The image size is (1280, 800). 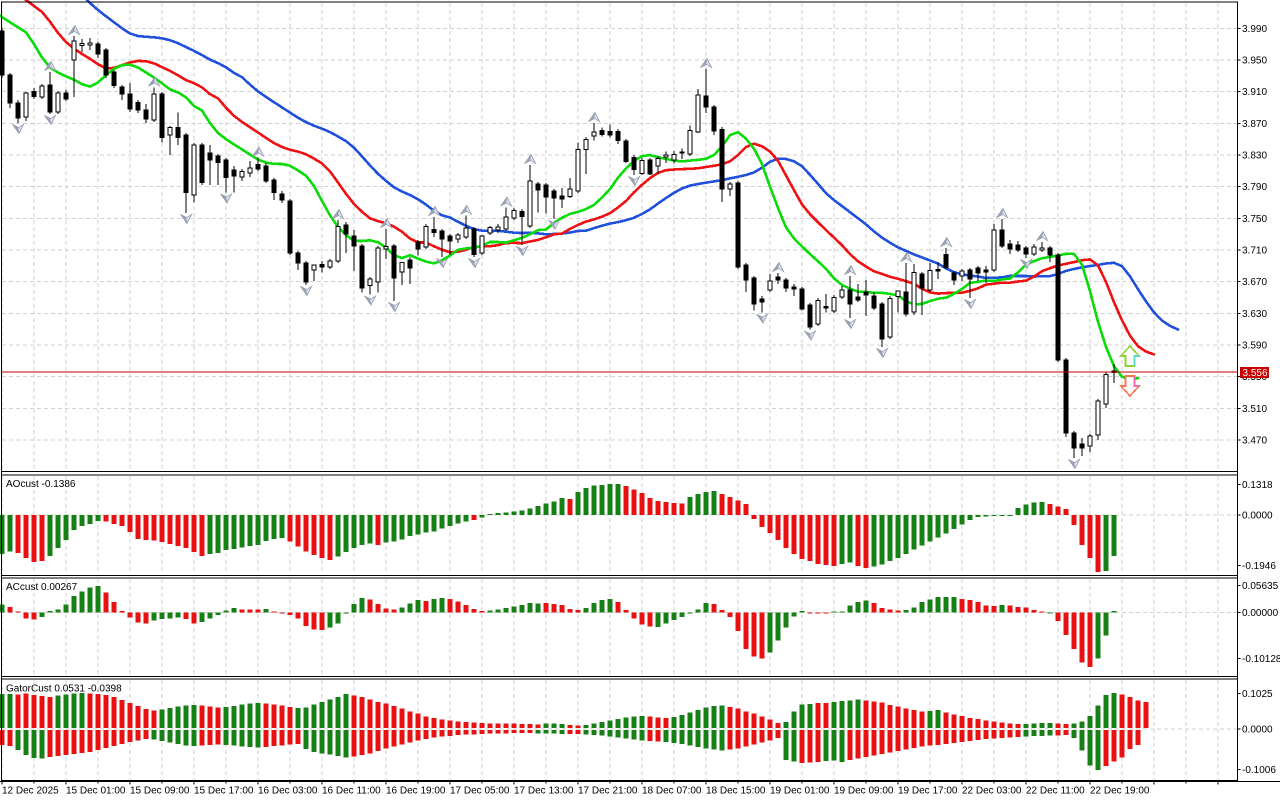 I want to click on svg-text: 3.630, so click(x=1254, y=314).